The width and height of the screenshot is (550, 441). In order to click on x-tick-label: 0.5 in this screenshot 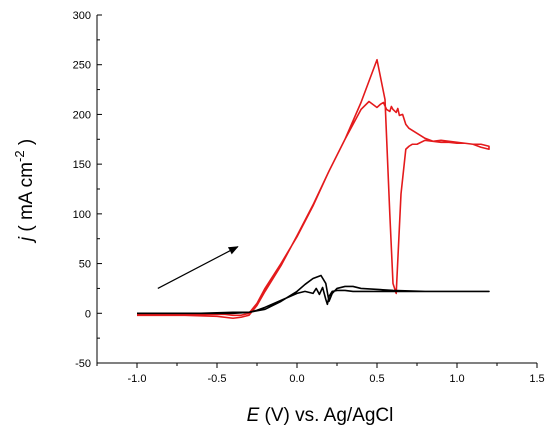, I will do `click(376, 379)`.